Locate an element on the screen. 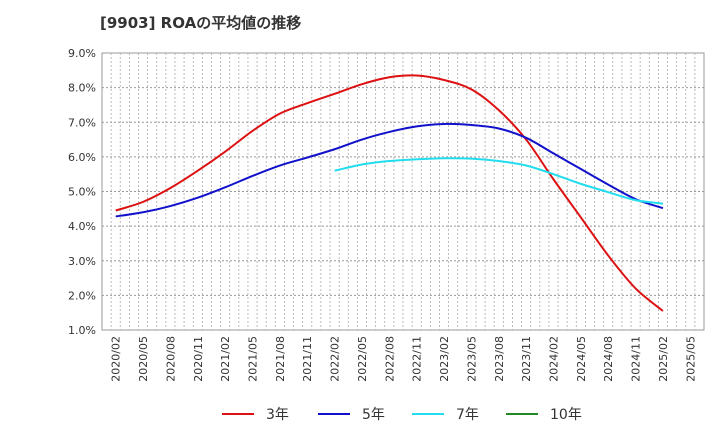  y-tick-label: 5.0% is located at coordinates (82, 192).